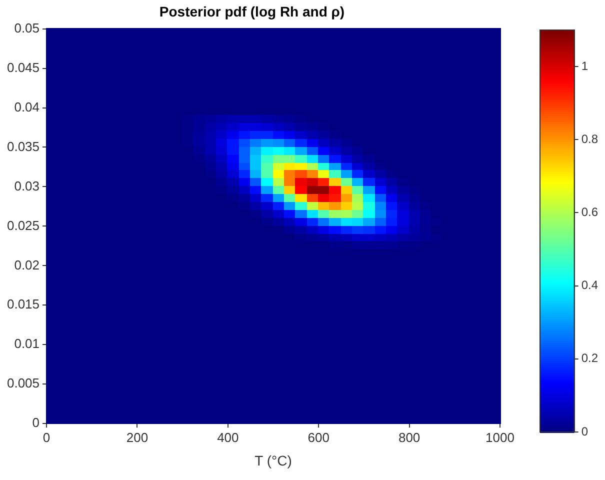 Image resolution: width=605 pixels, height=480 pixels. Describe the element at coordinates (589, 358) in the screenshot. I see `color-bar-label: 0.2` at that location.